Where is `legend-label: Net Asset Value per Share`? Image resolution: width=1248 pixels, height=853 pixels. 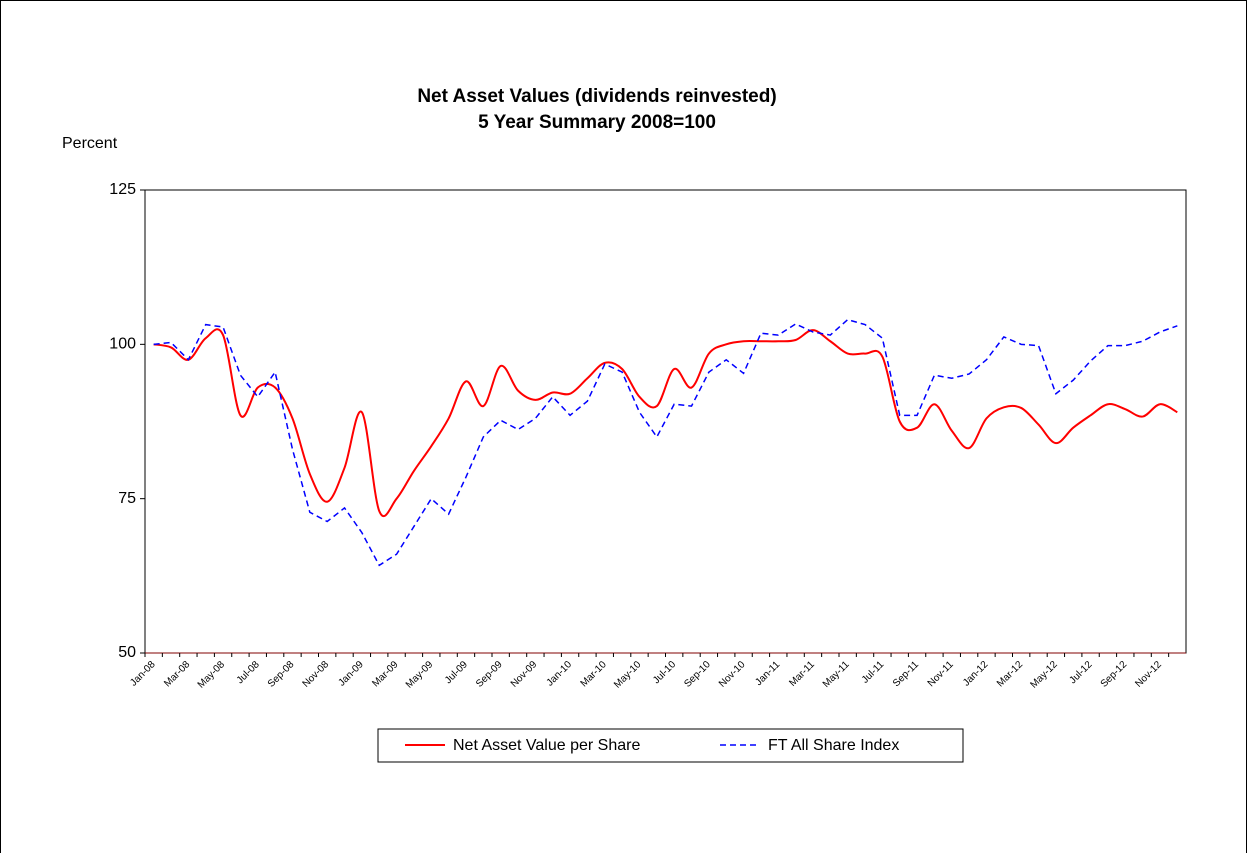
legend-label: Net Asset Value per Share is located at coordinates (546, 745).